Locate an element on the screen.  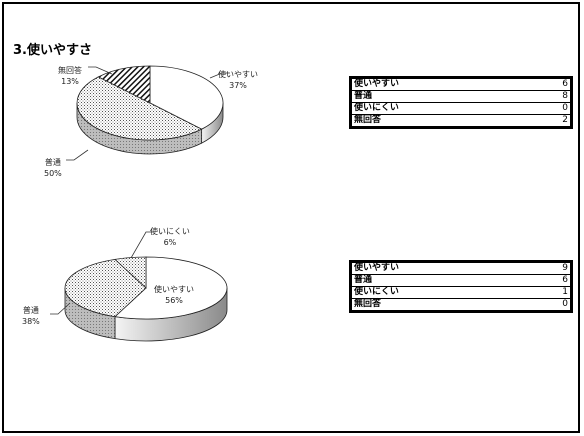
table-row: 無回答 0 is located at coordinates (461, 305).